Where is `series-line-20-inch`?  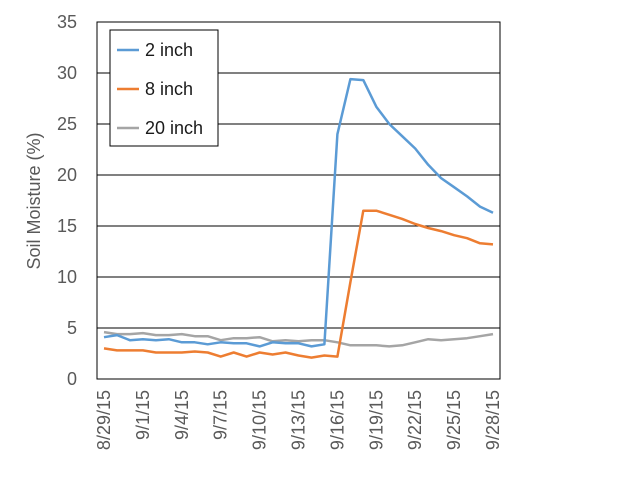 series-line-20-inch is located at coordinates (298, 339).